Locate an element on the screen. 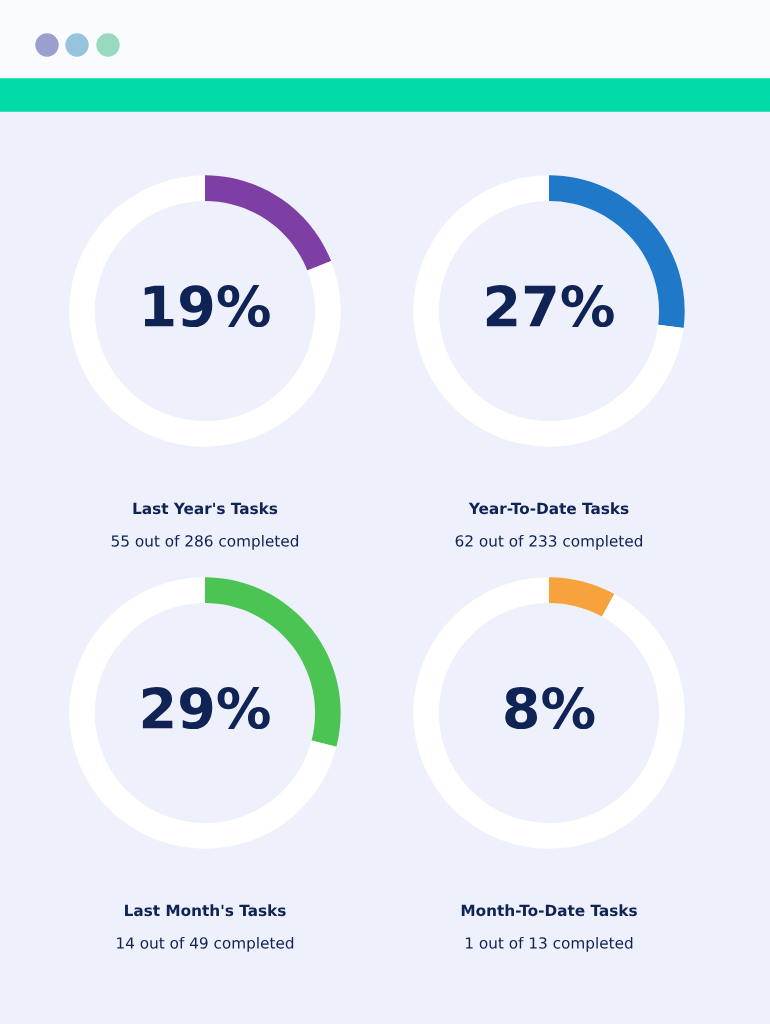 This screenshot has height=1024, width=770. text: Last Year's Tasks is located at coordinates (205, 508).